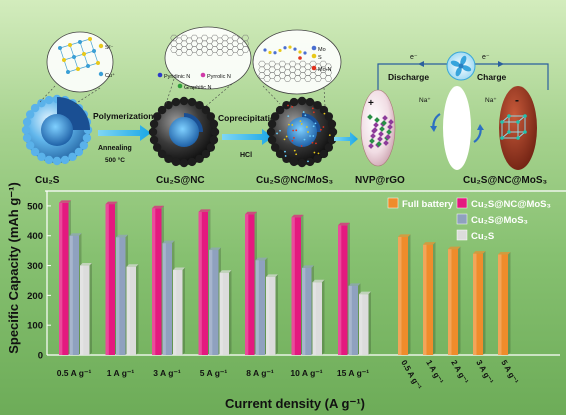 This screenshot has height=415, width=566. I want to click on bar-Cu₂S@MoS₃-1 A g⁻¹, so click(122, 294).